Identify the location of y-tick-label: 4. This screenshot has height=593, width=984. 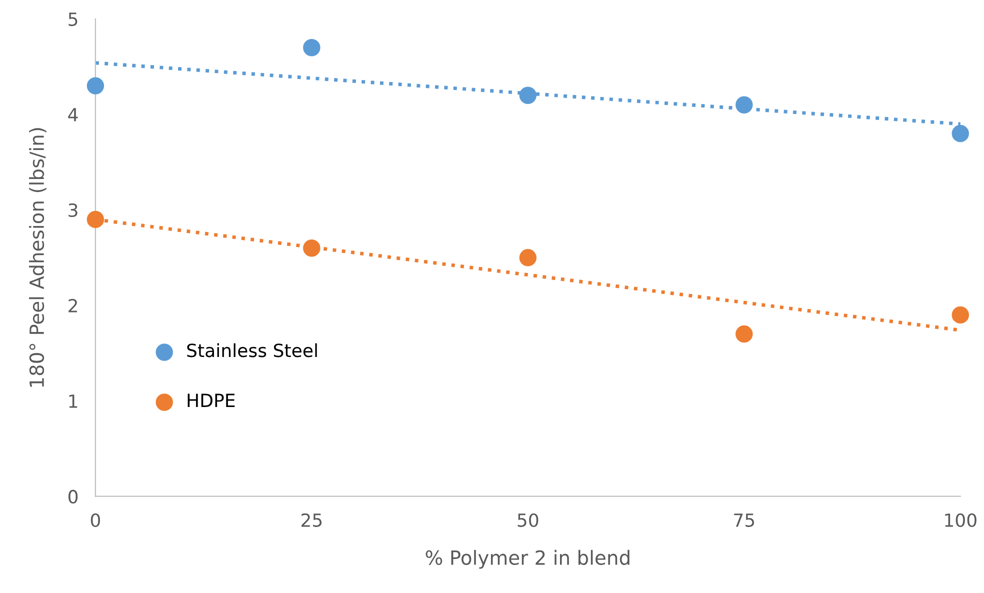
(73, 115).